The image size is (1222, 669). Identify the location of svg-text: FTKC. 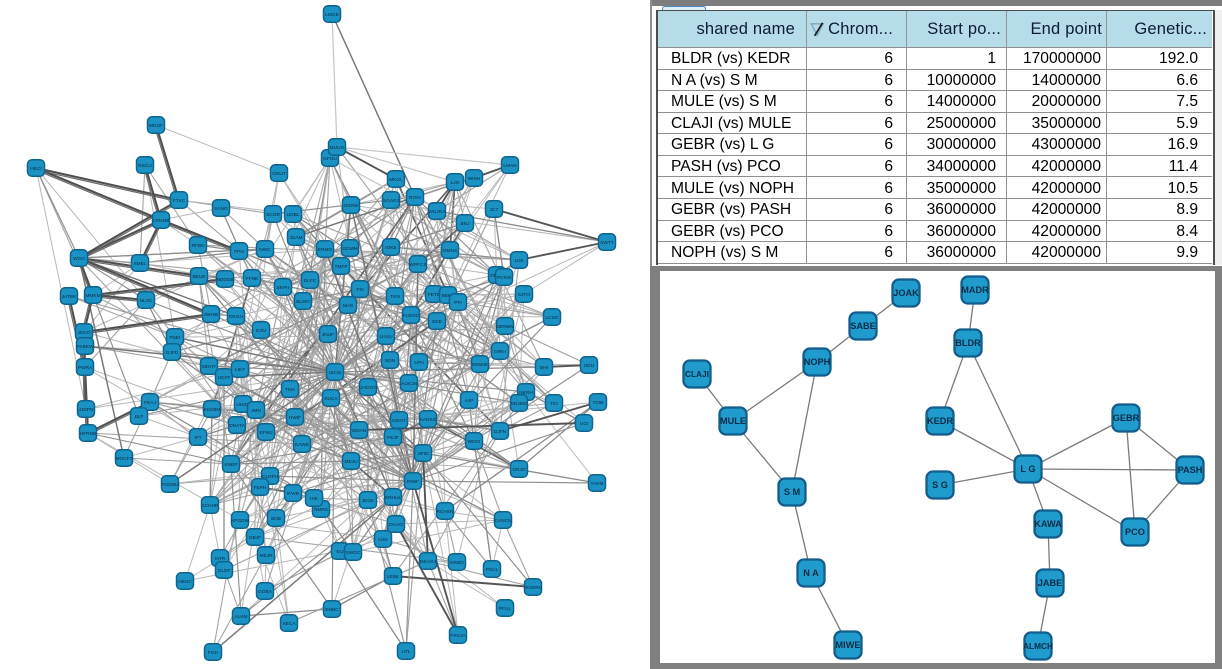
(179, 201).